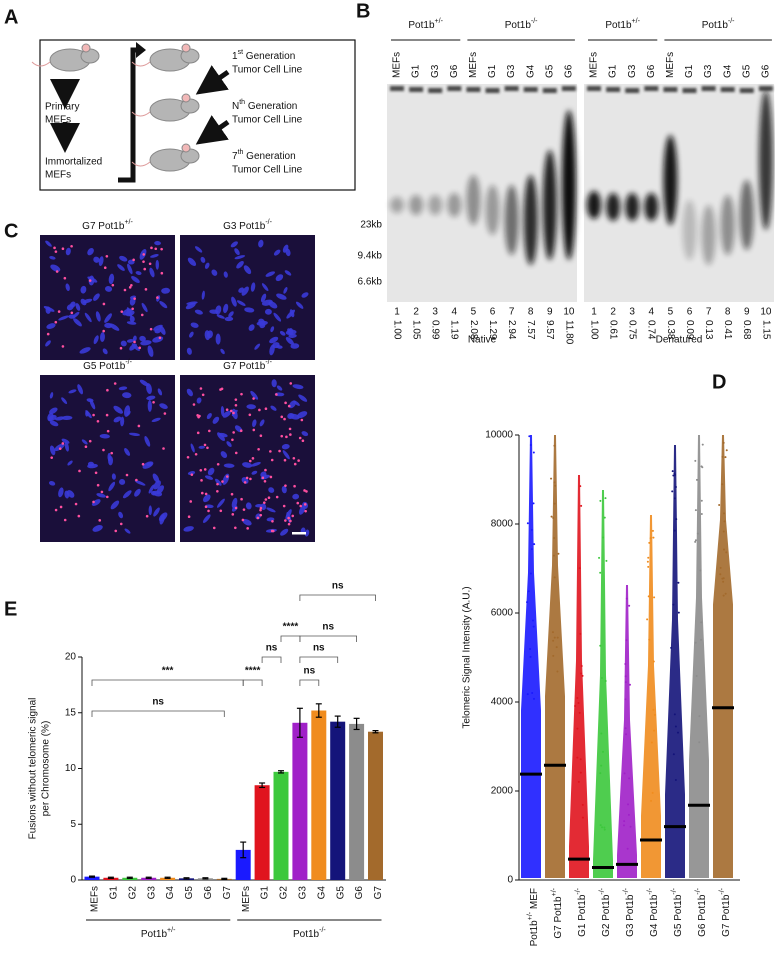  Describe the element at coordinates (303, 893) in the screenshot. I see `x-tick-label: G3` at that location.